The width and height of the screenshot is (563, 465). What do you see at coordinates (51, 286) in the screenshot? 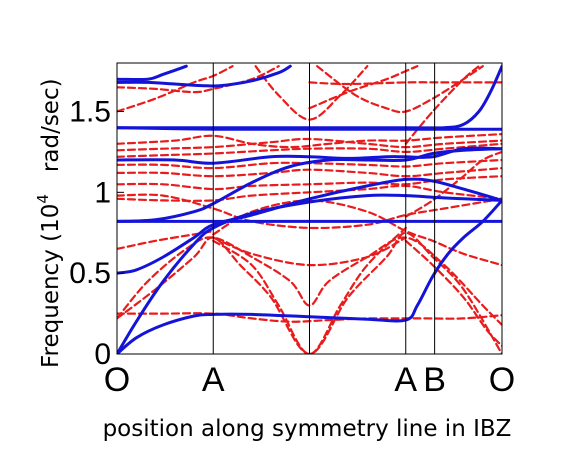
I see `y-axis-title-main: Frequency (10` at bounding box center [51, 286].